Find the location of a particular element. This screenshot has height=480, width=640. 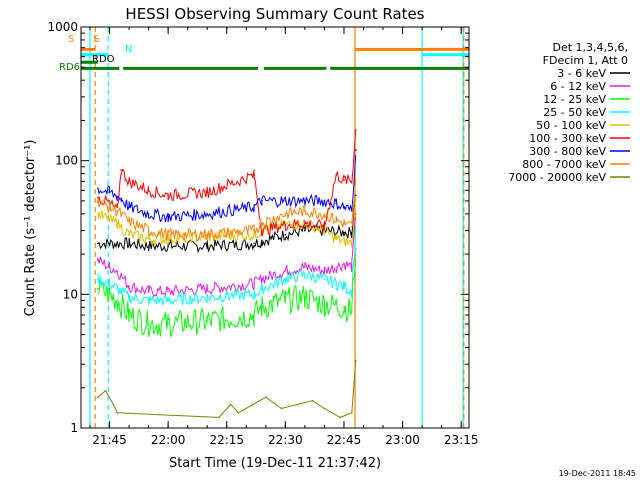

footer-date: 19-Dec-2011 18:45 is located at coordinates (597, 473).